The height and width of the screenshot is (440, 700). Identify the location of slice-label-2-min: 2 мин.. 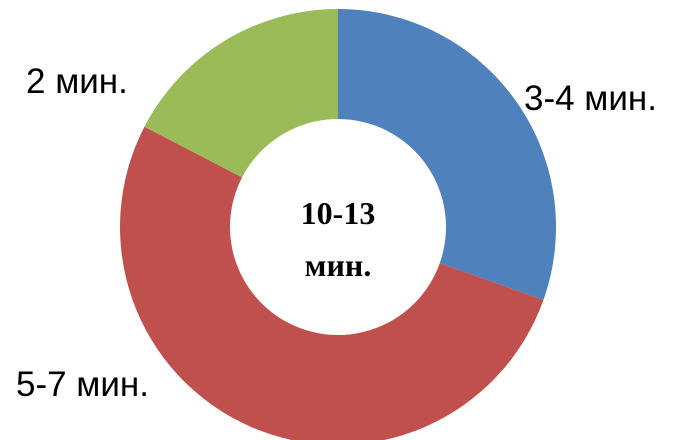
(77, 81).